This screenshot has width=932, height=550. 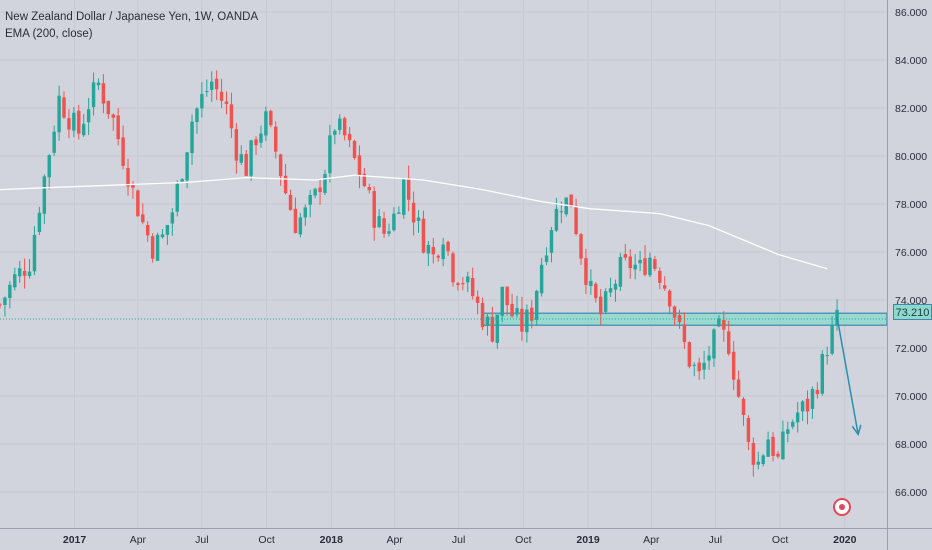 What do you see at coordinates (911, 61) in the screenshot?
I see `y-tick-label: 84.000` at bounding box center [911, 61].